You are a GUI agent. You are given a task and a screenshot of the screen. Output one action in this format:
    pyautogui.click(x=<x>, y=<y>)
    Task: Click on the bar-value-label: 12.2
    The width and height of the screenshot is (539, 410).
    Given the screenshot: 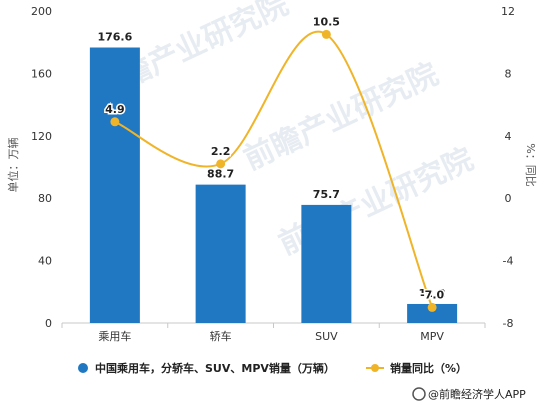 What is the action you would take?
    pyautogui.click(x=432, y=293)
    